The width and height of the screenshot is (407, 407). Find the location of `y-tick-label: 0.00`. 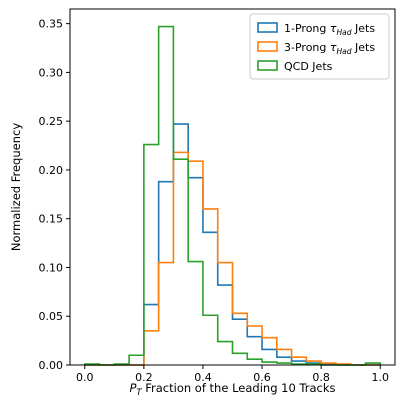

y-tick-label: 0.00 is located at coordinates (51, 365).